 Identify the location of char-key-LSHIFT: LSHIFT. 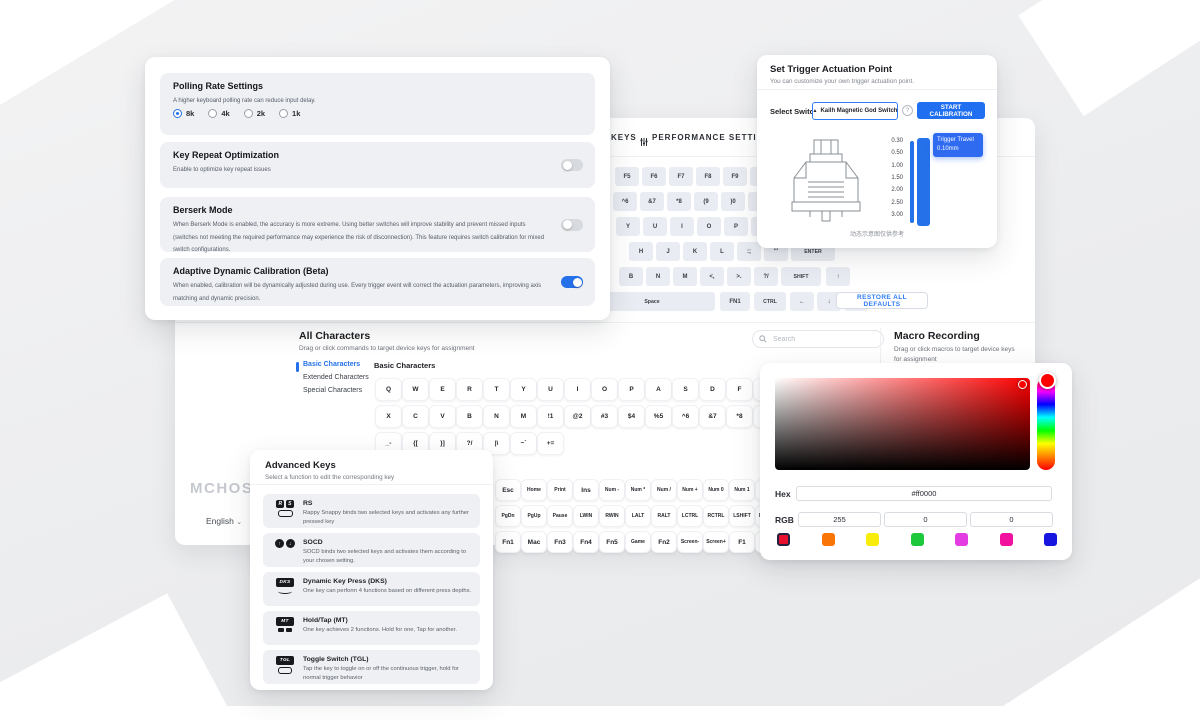
(742, 516).